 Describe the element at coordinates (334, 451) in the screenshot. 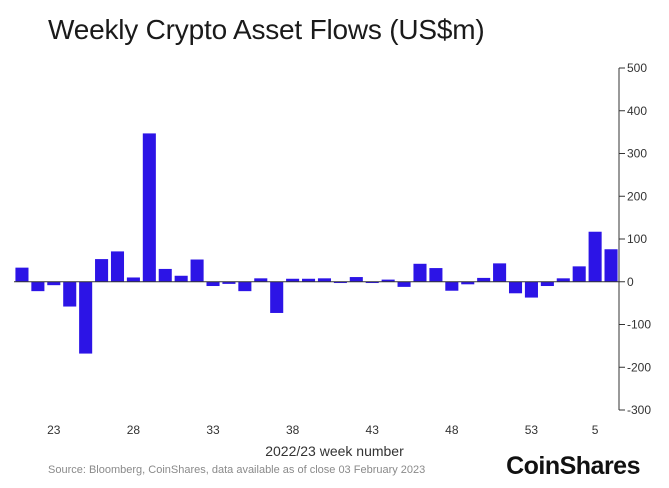

I see `x-axis-label: 2022/23 week number` at that location.